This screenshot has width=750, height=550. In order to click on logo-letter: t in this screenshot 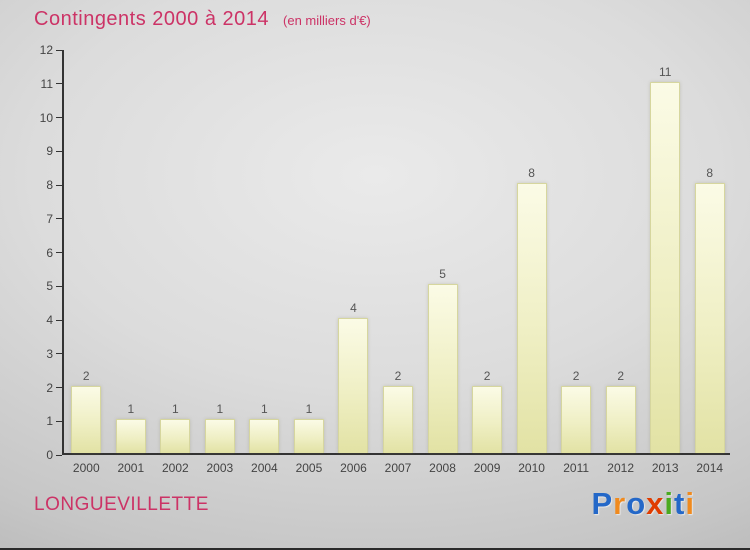, I will do `click(680, 503)`.